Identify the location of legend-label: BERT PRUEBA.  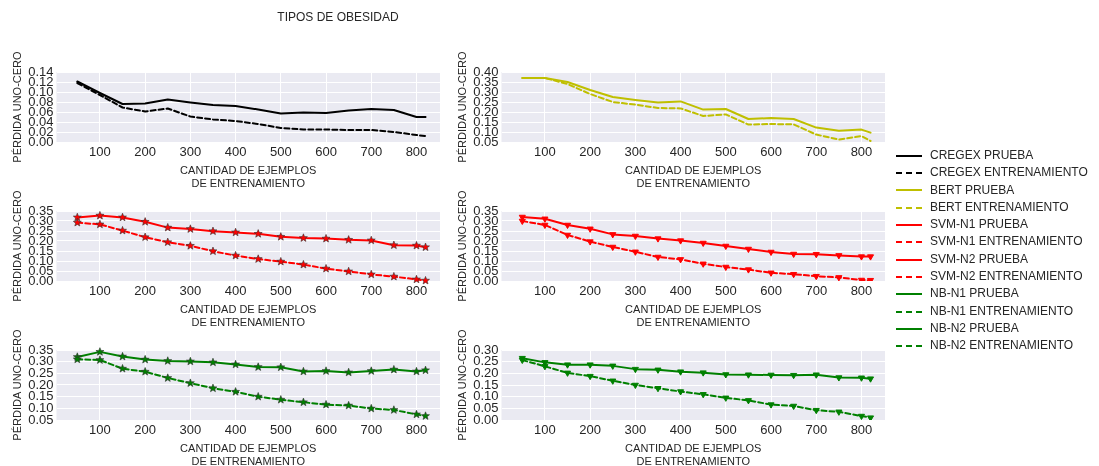
(972, 189).